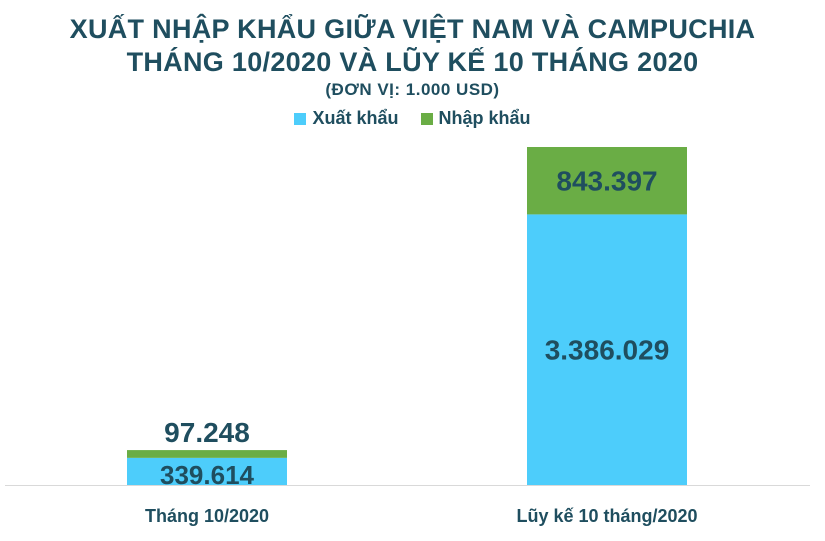  I want to click on legend-item-import: Nhập khẩu, so click(475, 118).